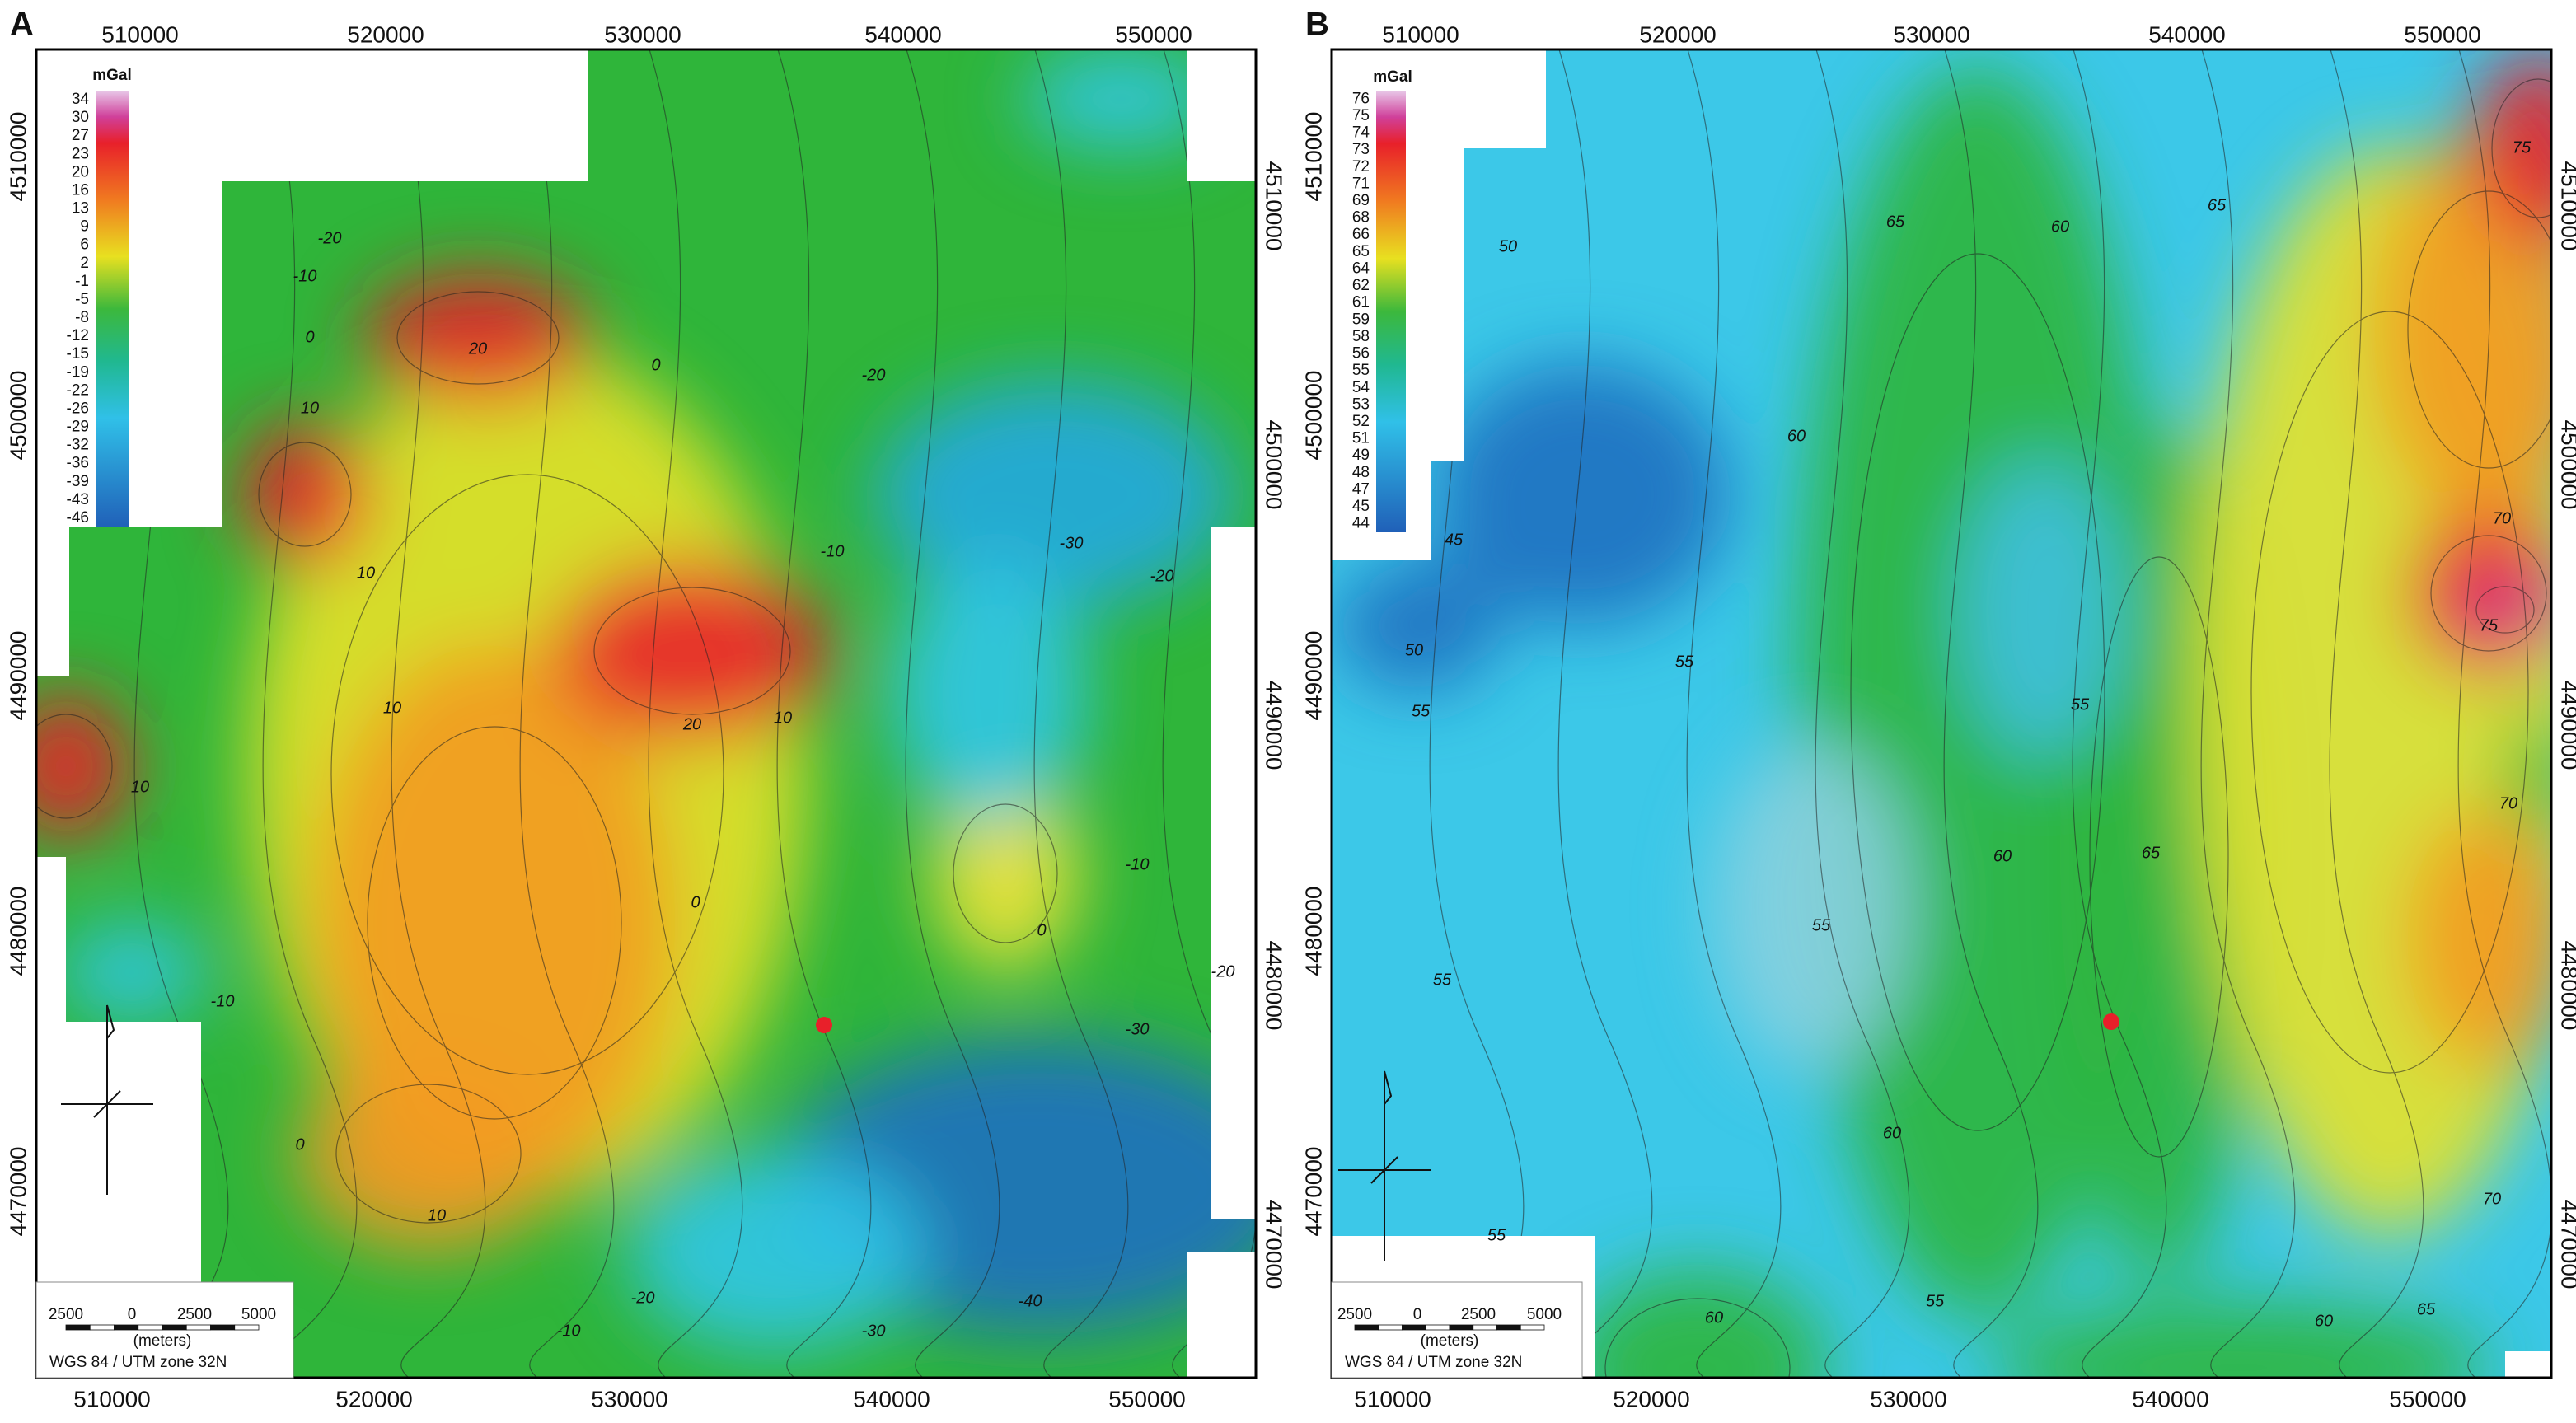  I want to click on legend-label: 65, so click(1361, 251).